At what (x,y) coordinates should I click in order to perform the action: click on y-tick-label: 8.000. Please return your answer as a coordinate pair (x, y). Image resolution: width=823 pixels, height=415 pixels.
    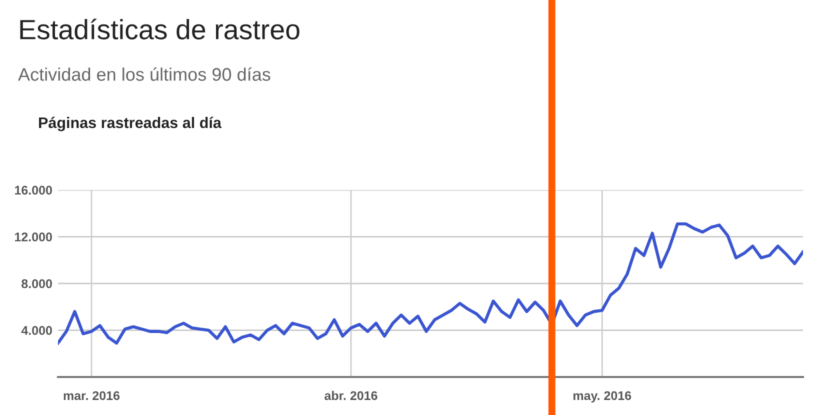
    Looking at the image, I should click on (37, 283).